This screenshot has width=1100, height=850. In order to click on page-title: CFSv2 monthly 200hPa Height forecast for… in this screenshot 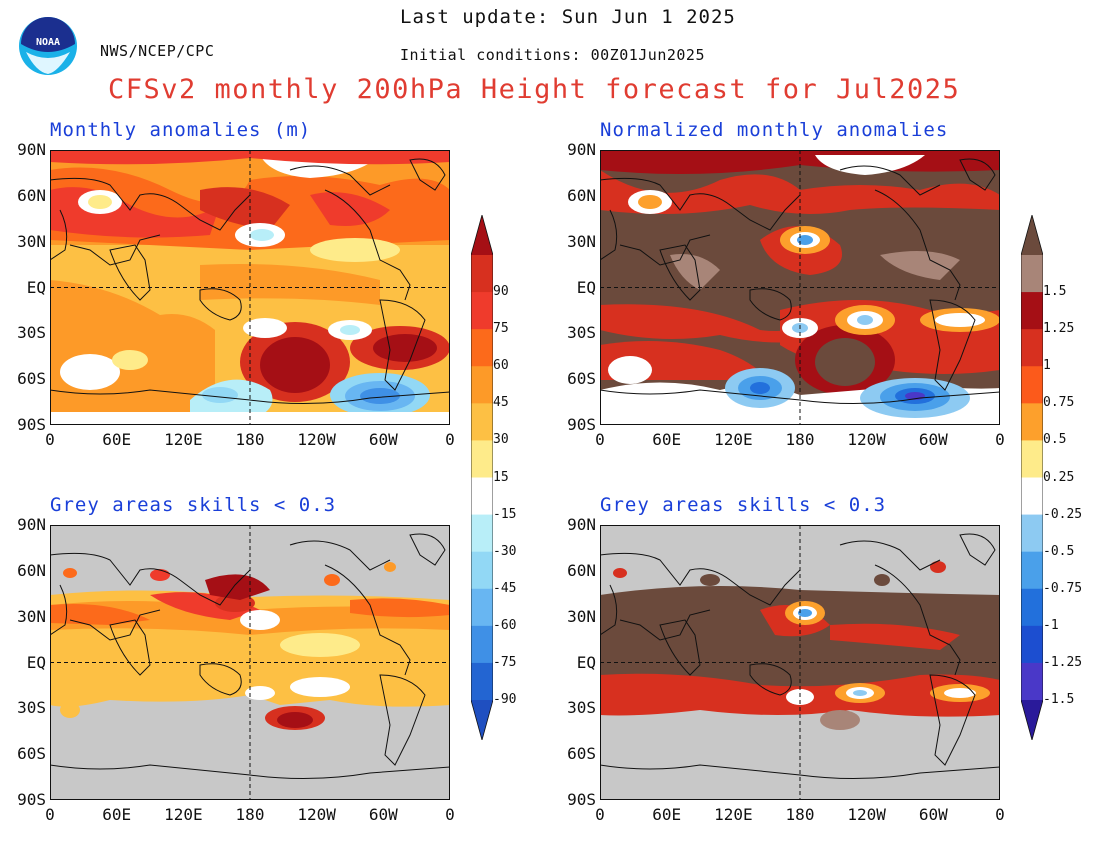, I will do `click(534, 89)`.